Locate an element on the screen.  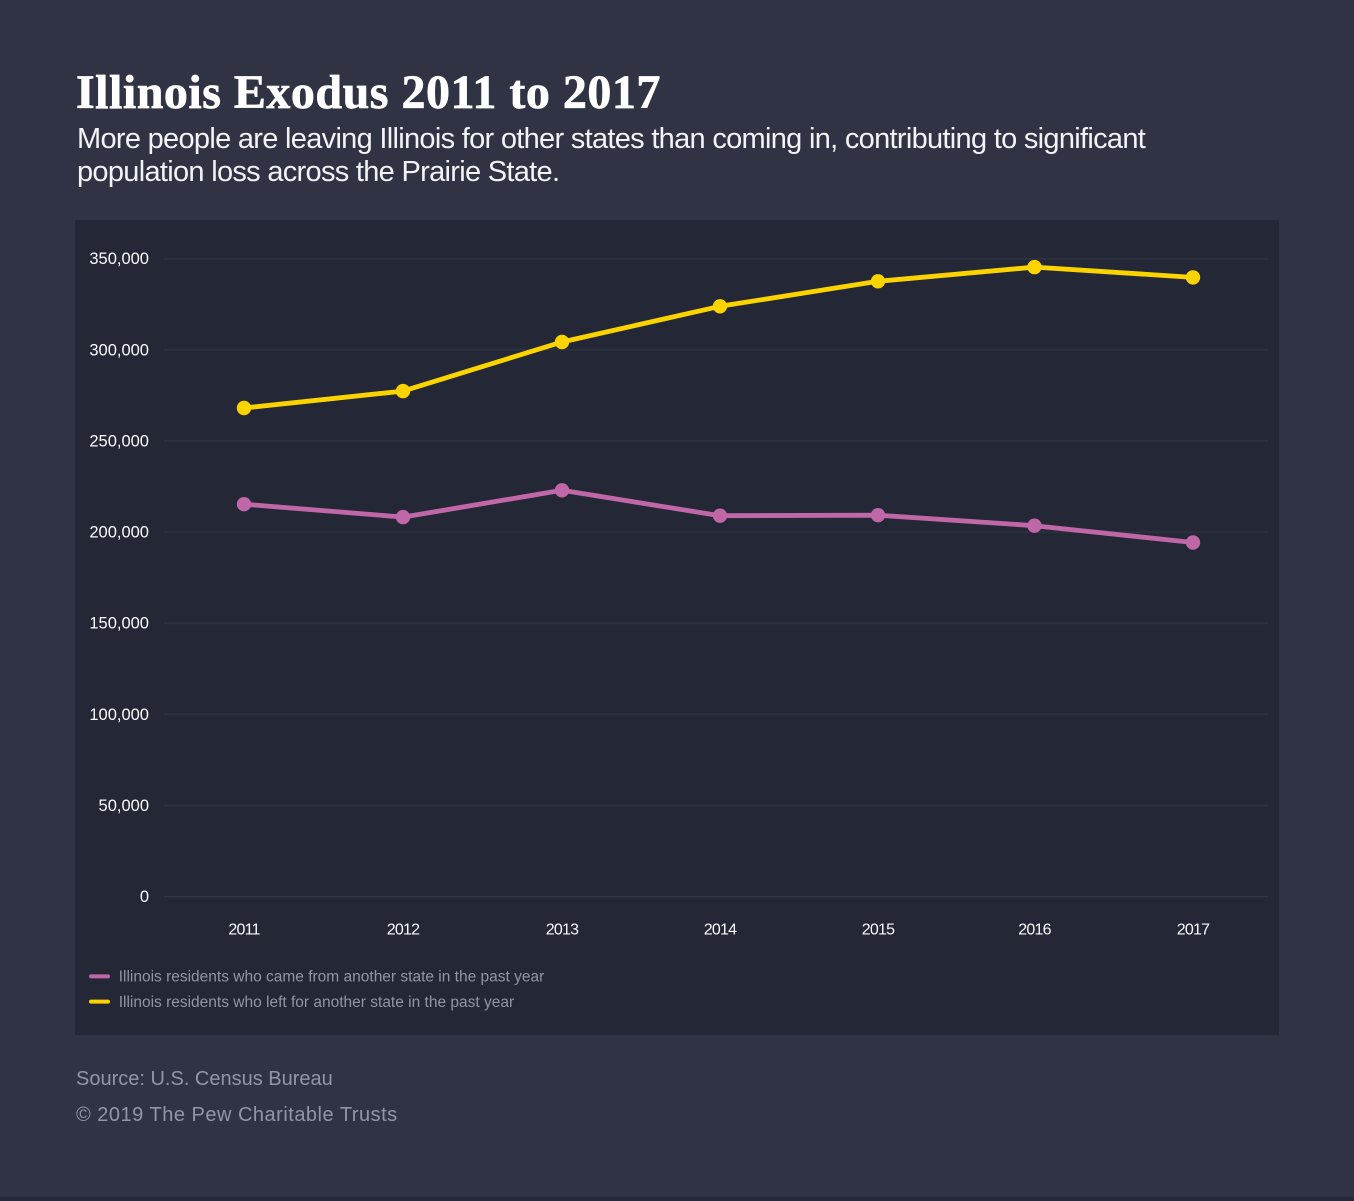
svg-text: 100,000 is located at coordinates (119, 715).